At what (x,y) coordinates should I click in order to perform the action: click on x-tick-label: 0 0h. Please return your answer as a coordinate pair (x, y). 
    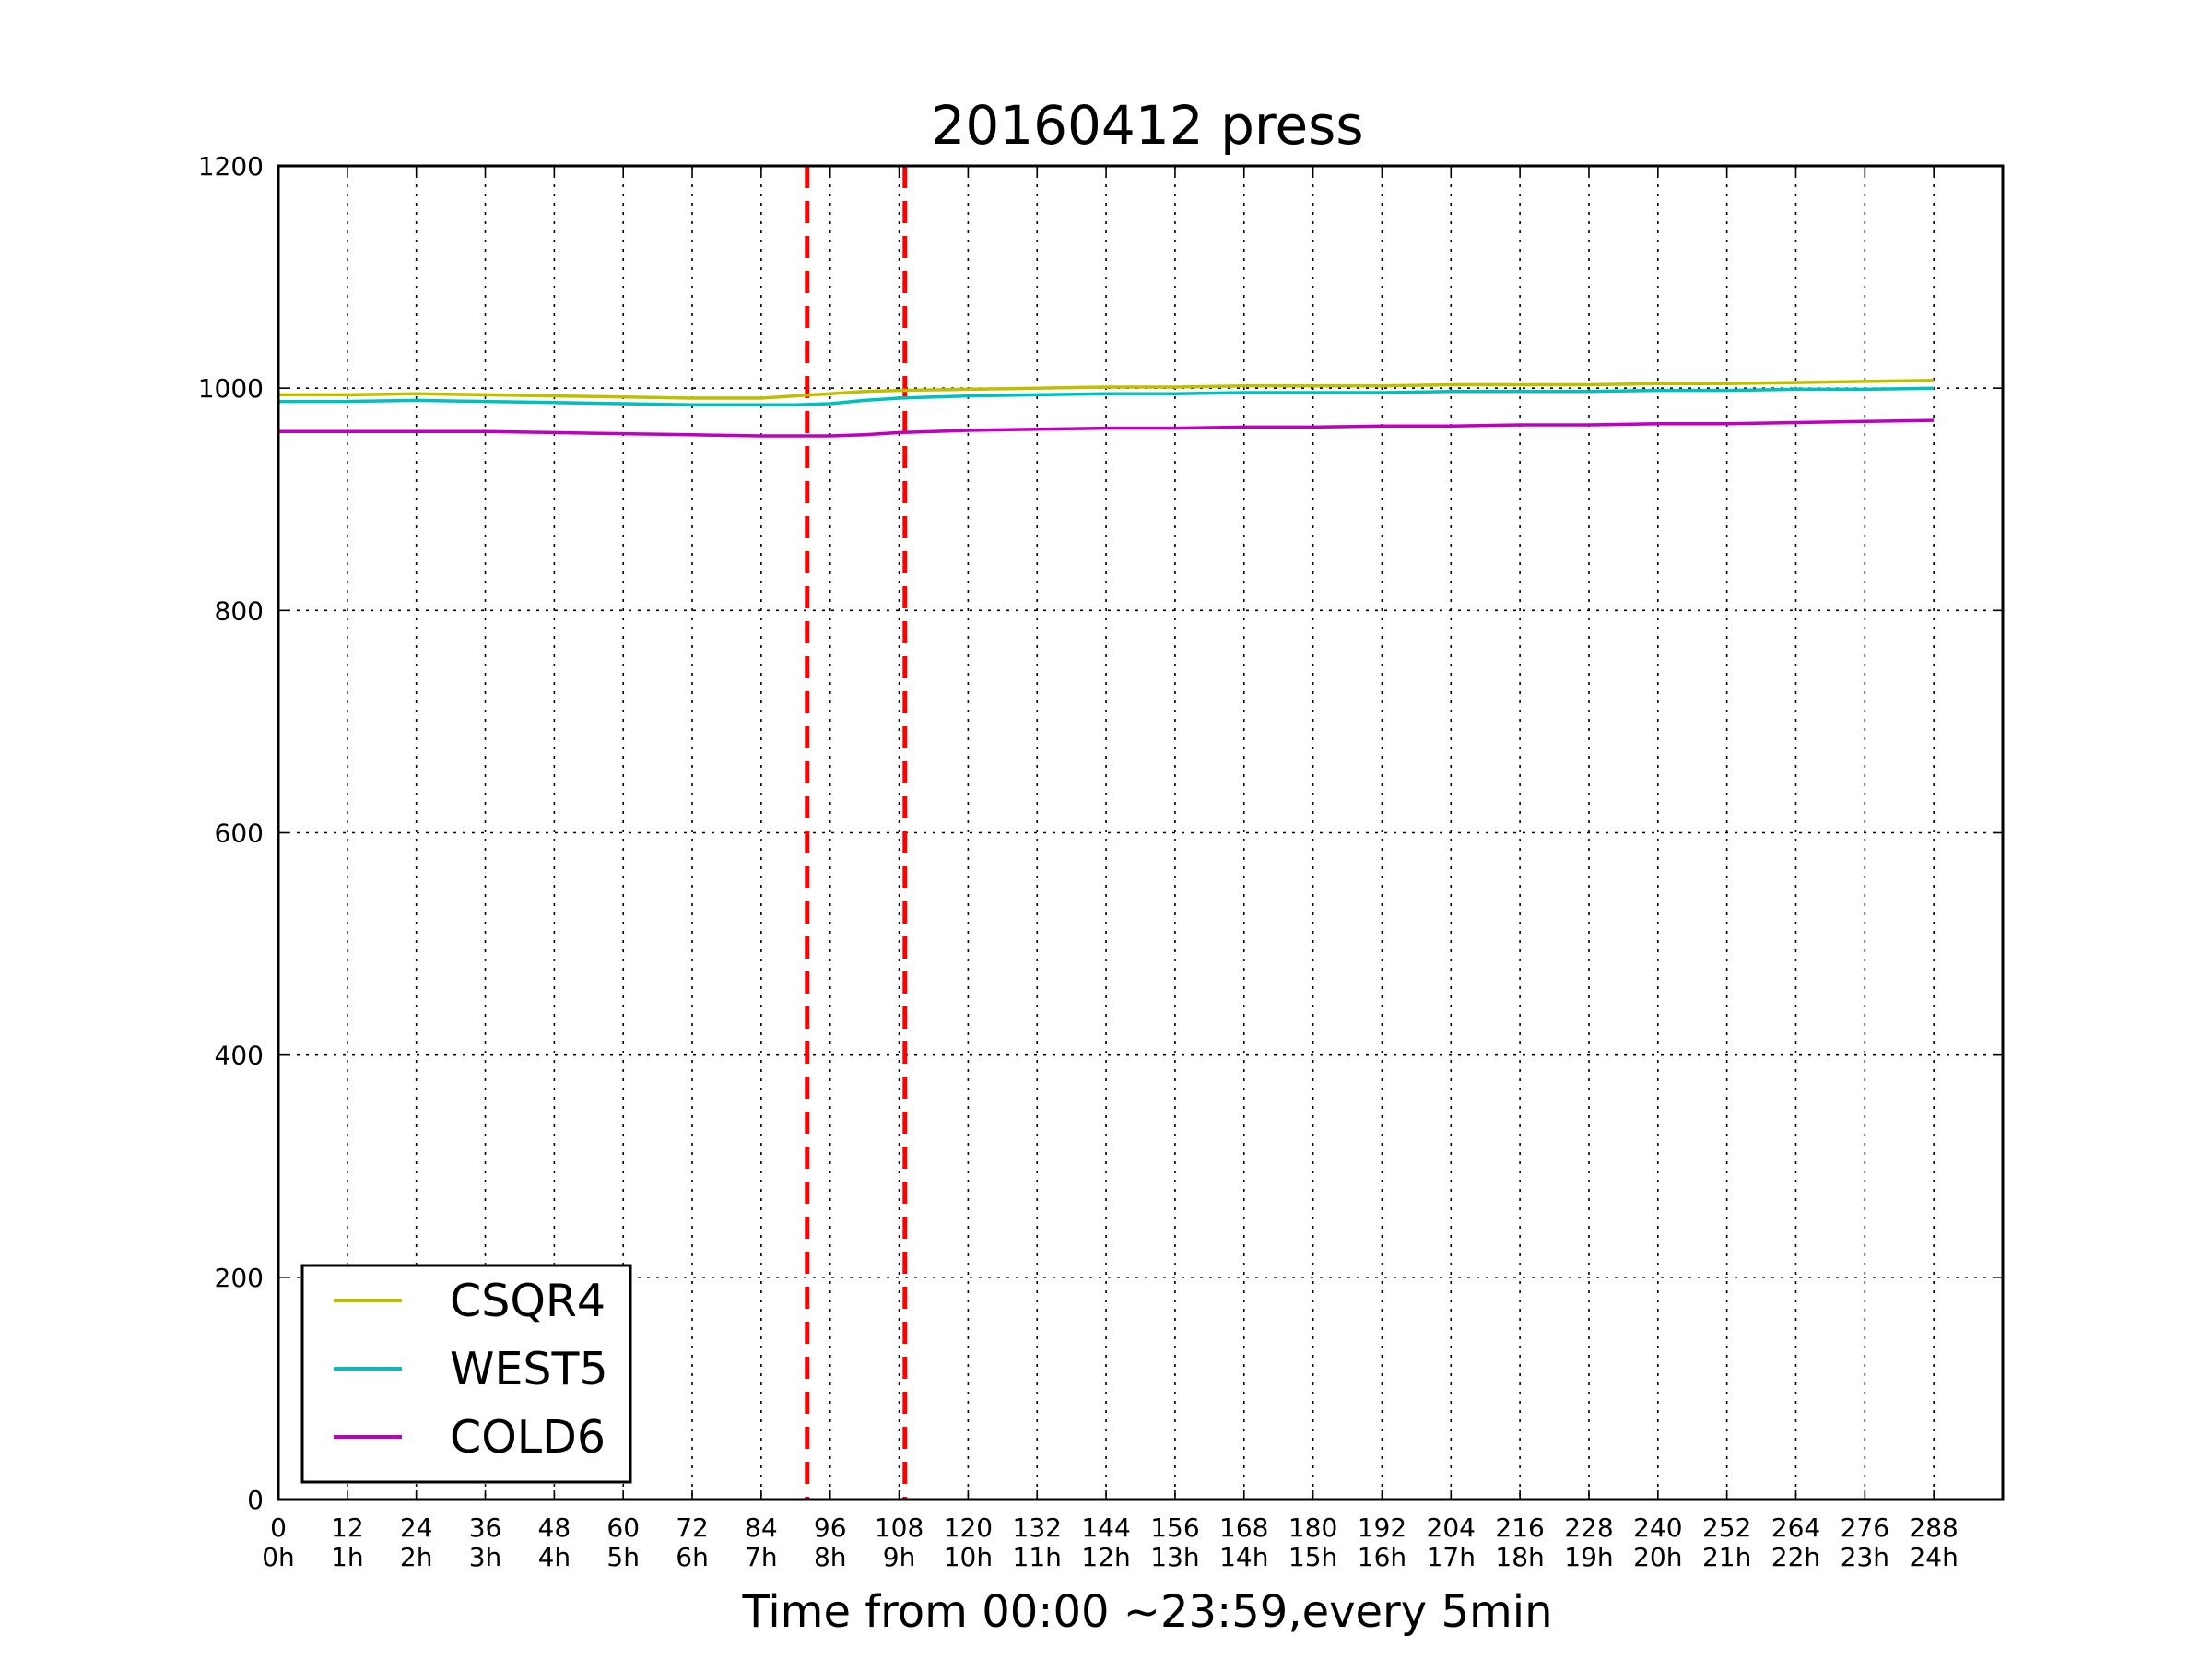
    Looking at the image, I should click on (278, 1542).